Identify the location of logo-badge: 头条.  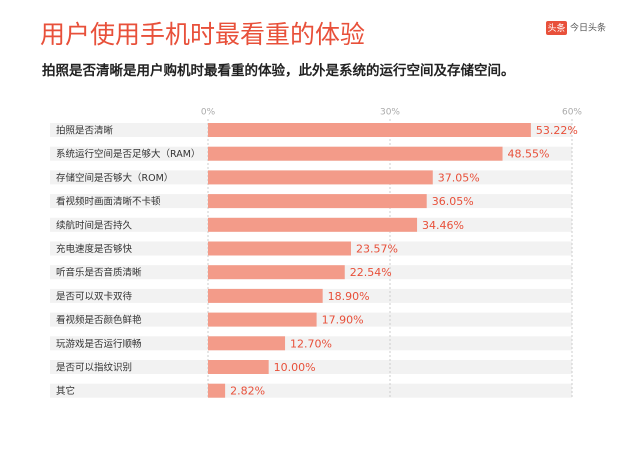
(556, 28).